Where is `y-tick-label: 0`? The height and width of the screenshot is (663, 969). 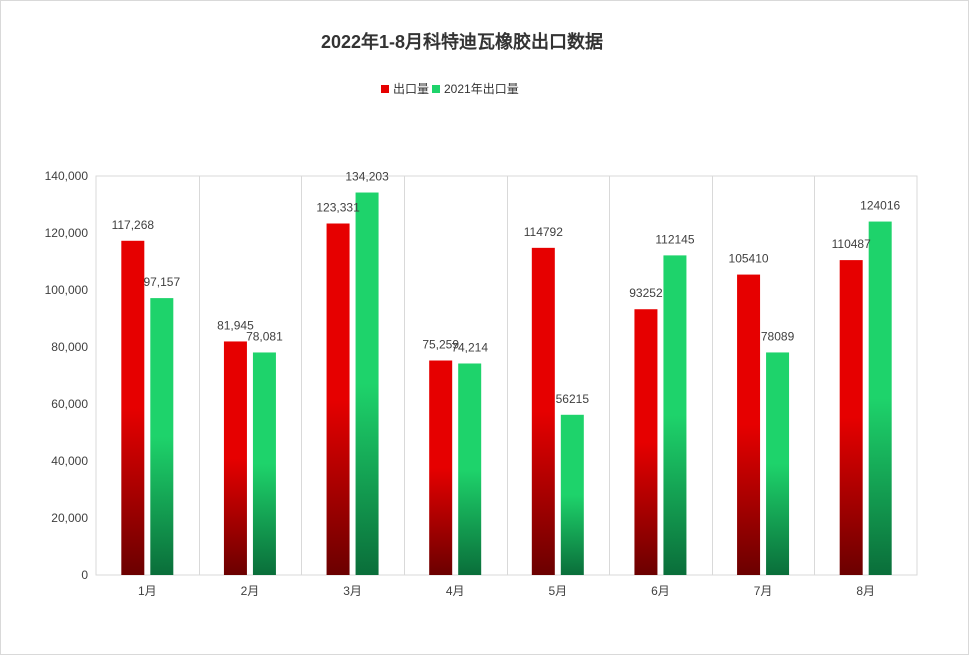 y-tick-label: 0 is located at coordinates (84, 575).